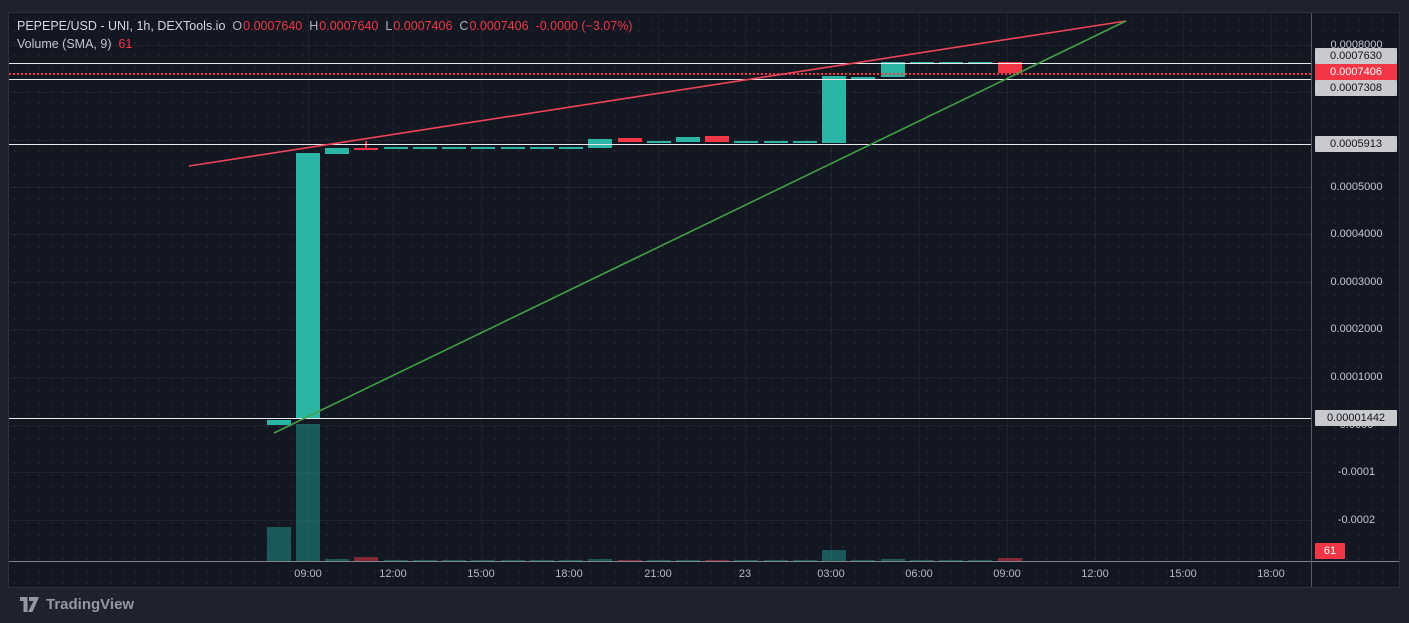 This screenshot has width=1409, height=623. What do you see at coordinates (745, 574) in the screenshot?
I see `time-axis-label: 23` at bounding box center [745, 574].